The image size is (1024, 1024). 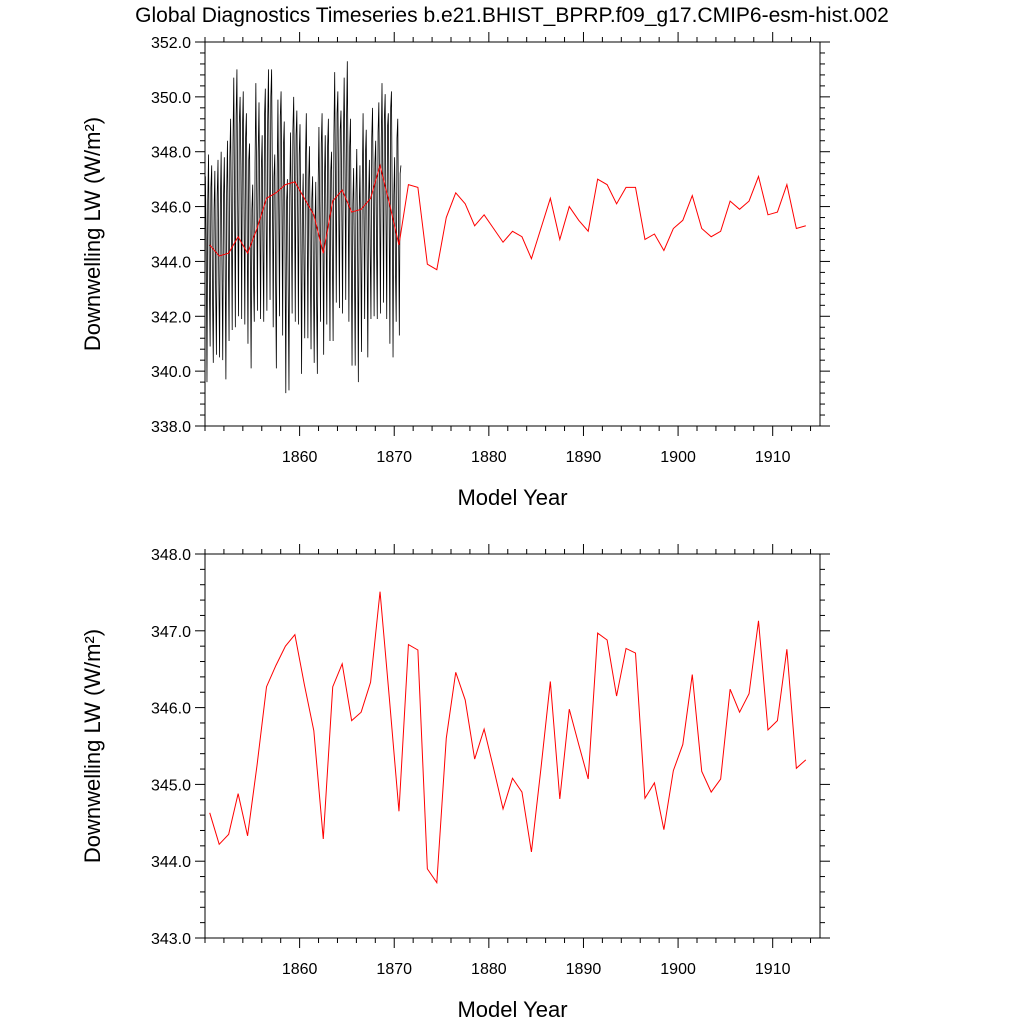 I want to click on annual-series-line, so click(x=507, y=217).